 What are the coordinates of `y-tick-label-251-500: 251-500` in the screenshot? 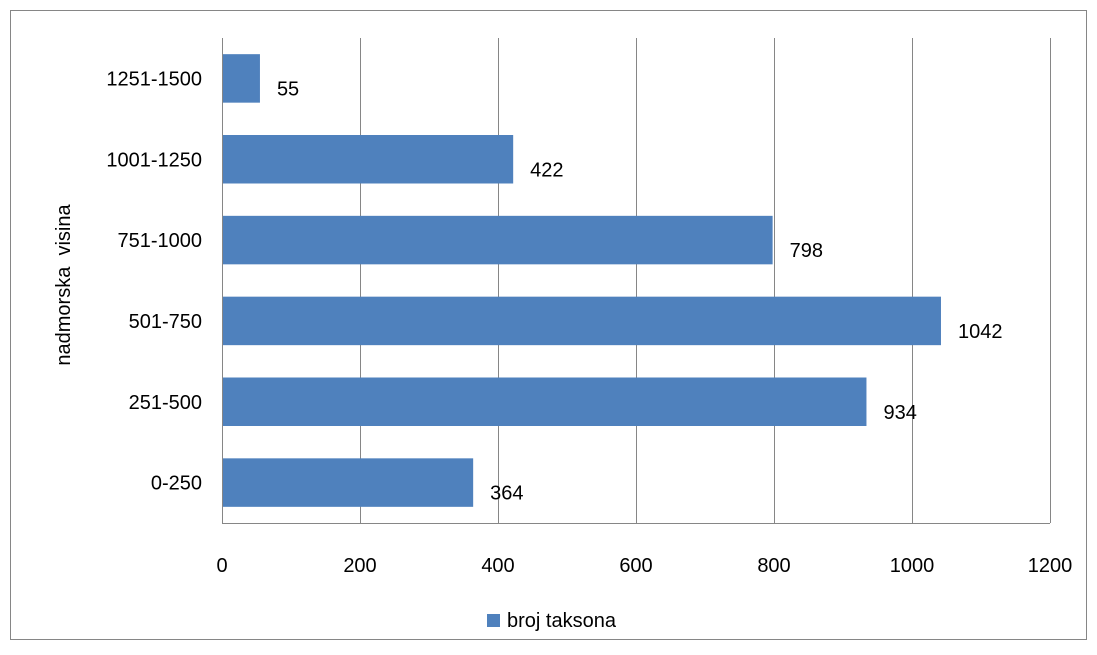 It's located at (165, 403).